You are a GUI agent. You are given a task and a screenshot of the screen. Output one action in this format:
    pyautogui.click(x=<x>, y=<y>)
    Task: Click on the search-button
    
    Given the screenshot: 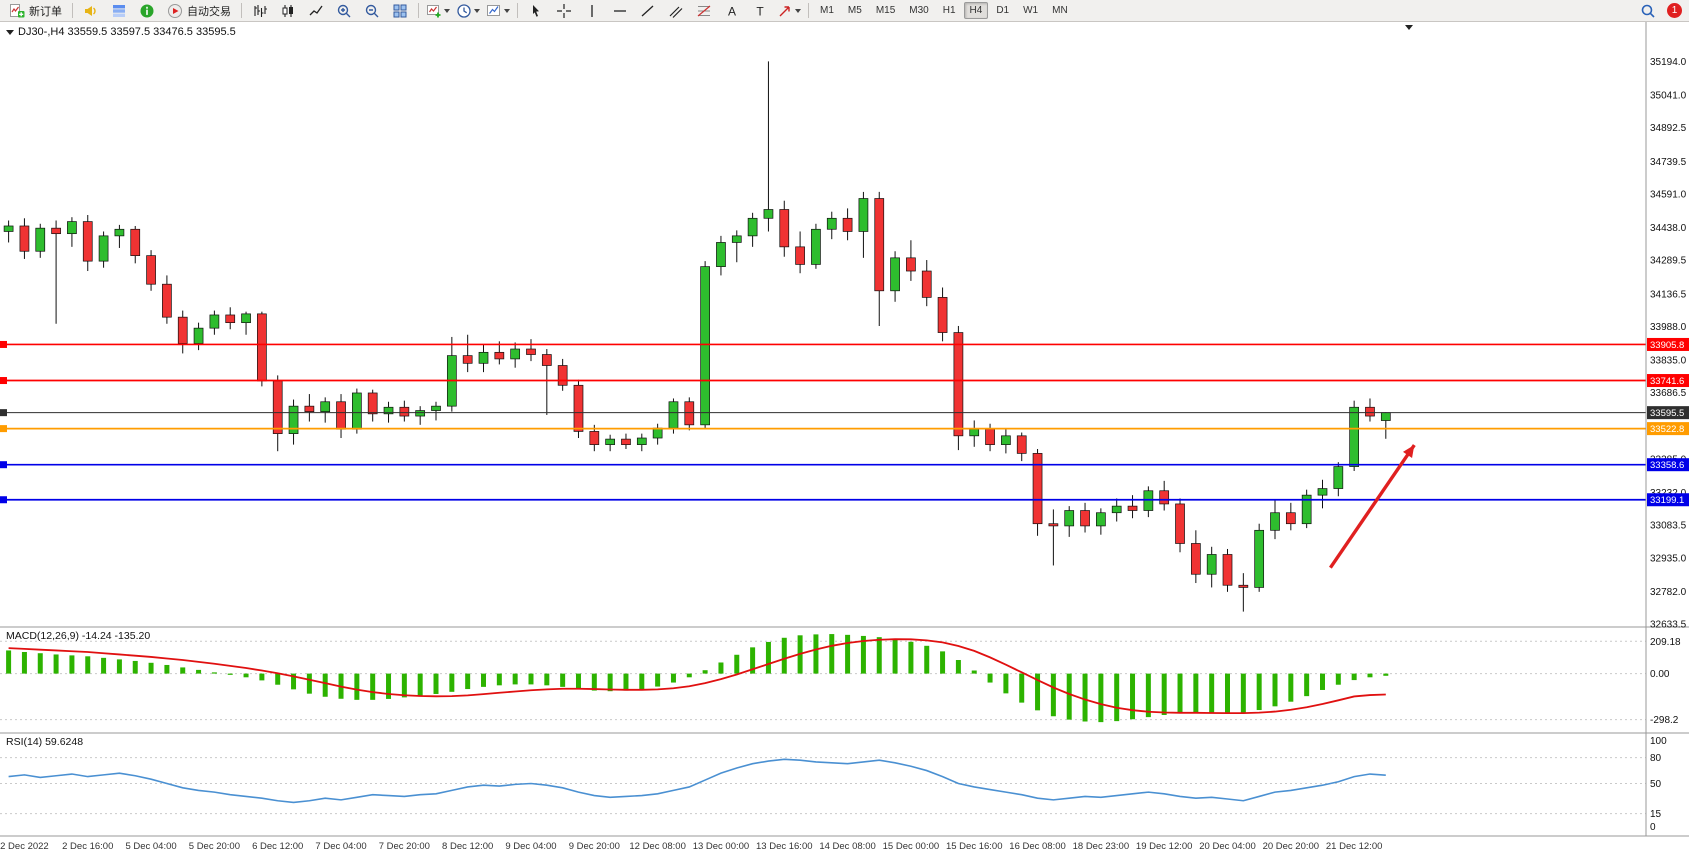 What is the action you would take?
    pyautogui.click(x=1648, y=11)
    